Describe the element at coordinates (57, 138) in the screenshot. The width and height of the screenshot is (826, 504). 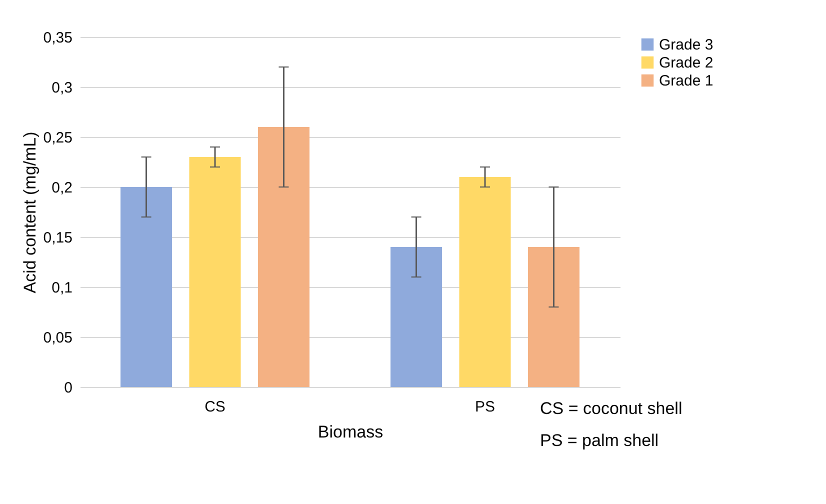
I see `y-tick-label: 0,25` at that location.